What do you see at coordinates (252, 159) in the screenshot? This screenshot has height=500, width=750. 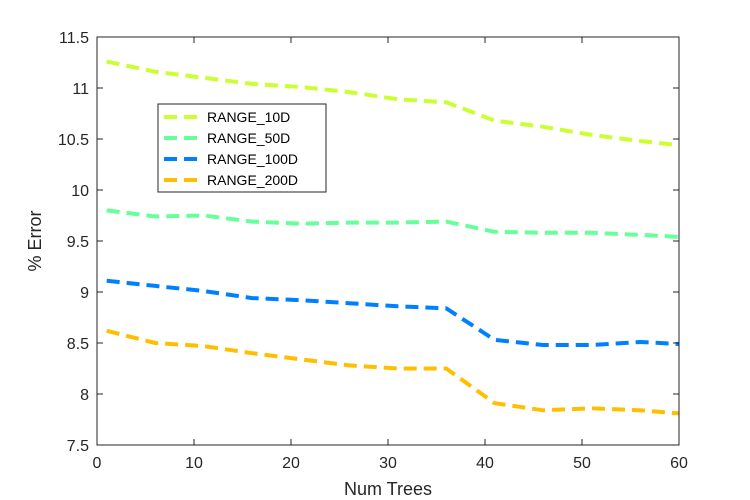 I see `legend-label: RANGE_100D` at bounding box center [252, 159].